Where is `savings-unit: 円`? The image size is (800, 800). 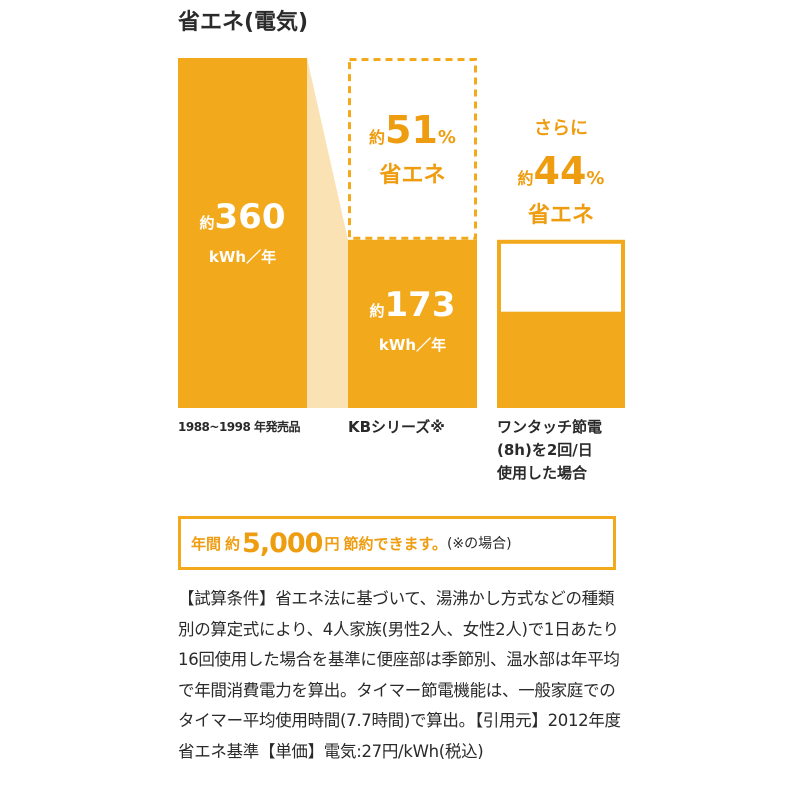 savings-unit: 円 is located at coordinates (332, 543).